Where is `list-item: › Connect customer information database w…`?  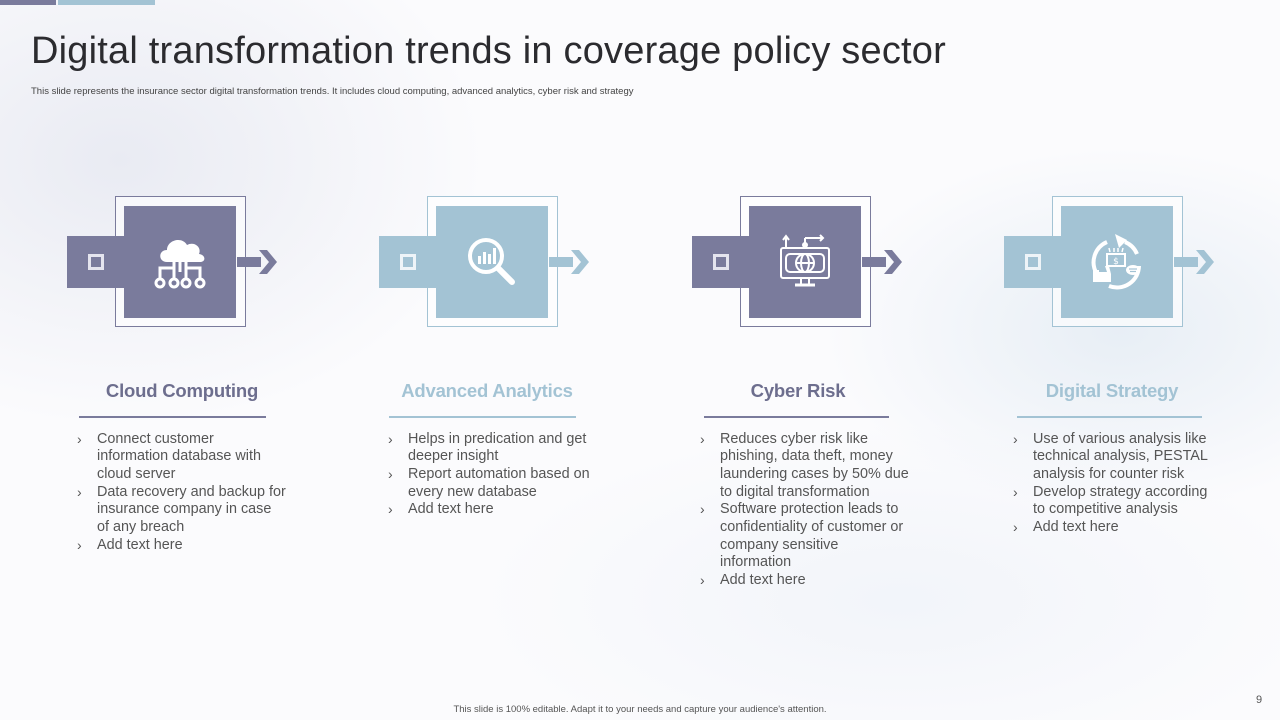
list-item: › Connect customer information database w… is located at coordinates (169, 456).